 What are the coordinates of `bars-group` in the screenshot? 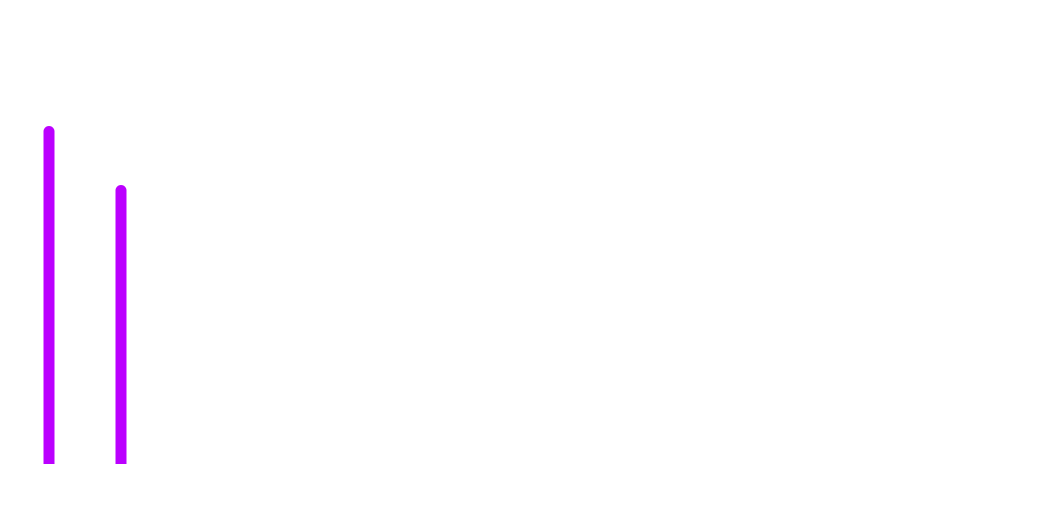 It's located at (85, 295).